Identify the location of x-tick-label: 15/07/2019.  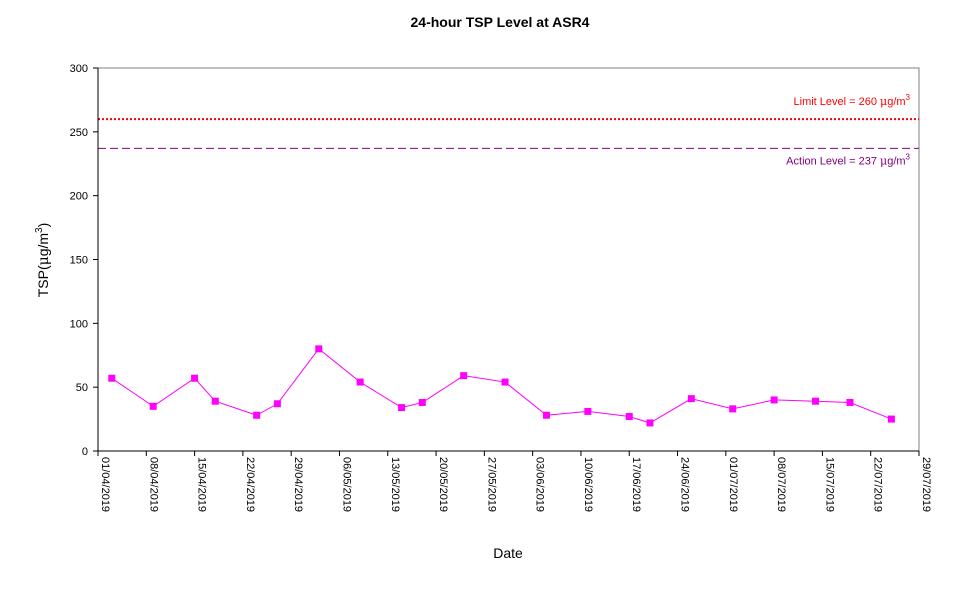
(829, 484).